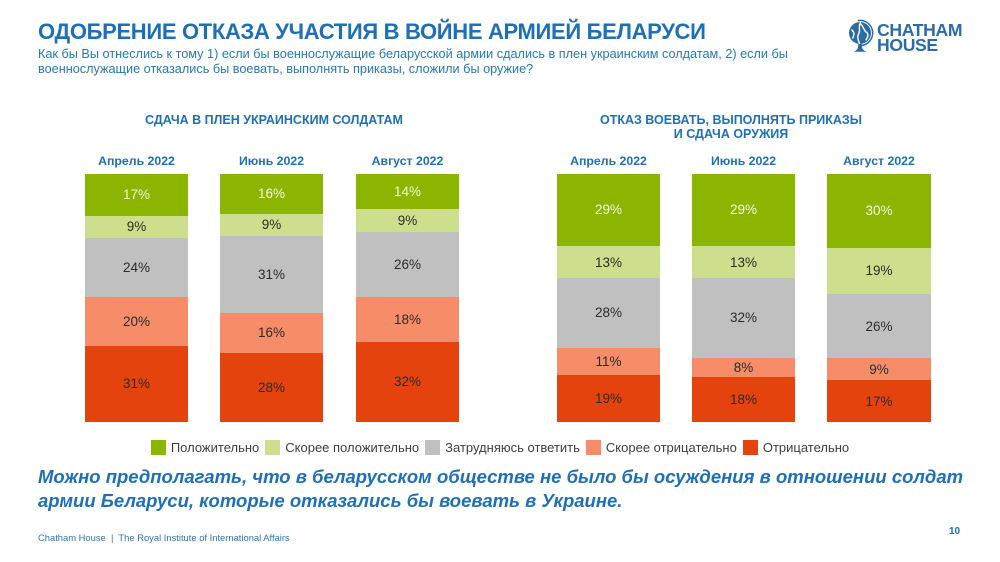  Describe the element at coordinates (919, 30) in the screenshot. I see `svg-text: CHATHAM` at that location.